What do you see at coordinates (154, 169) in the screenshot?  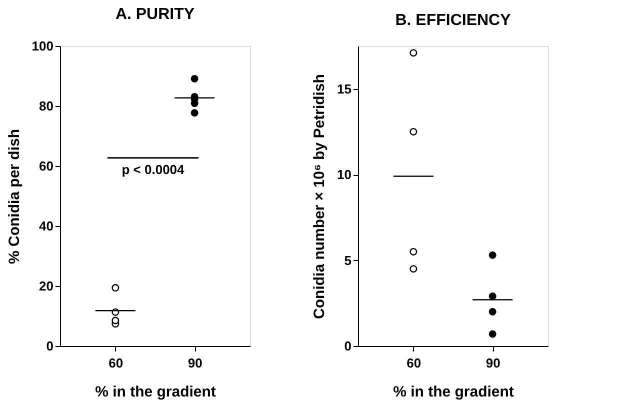 I see `annotation: p < 0.0004` at bounding box center [154, 169].